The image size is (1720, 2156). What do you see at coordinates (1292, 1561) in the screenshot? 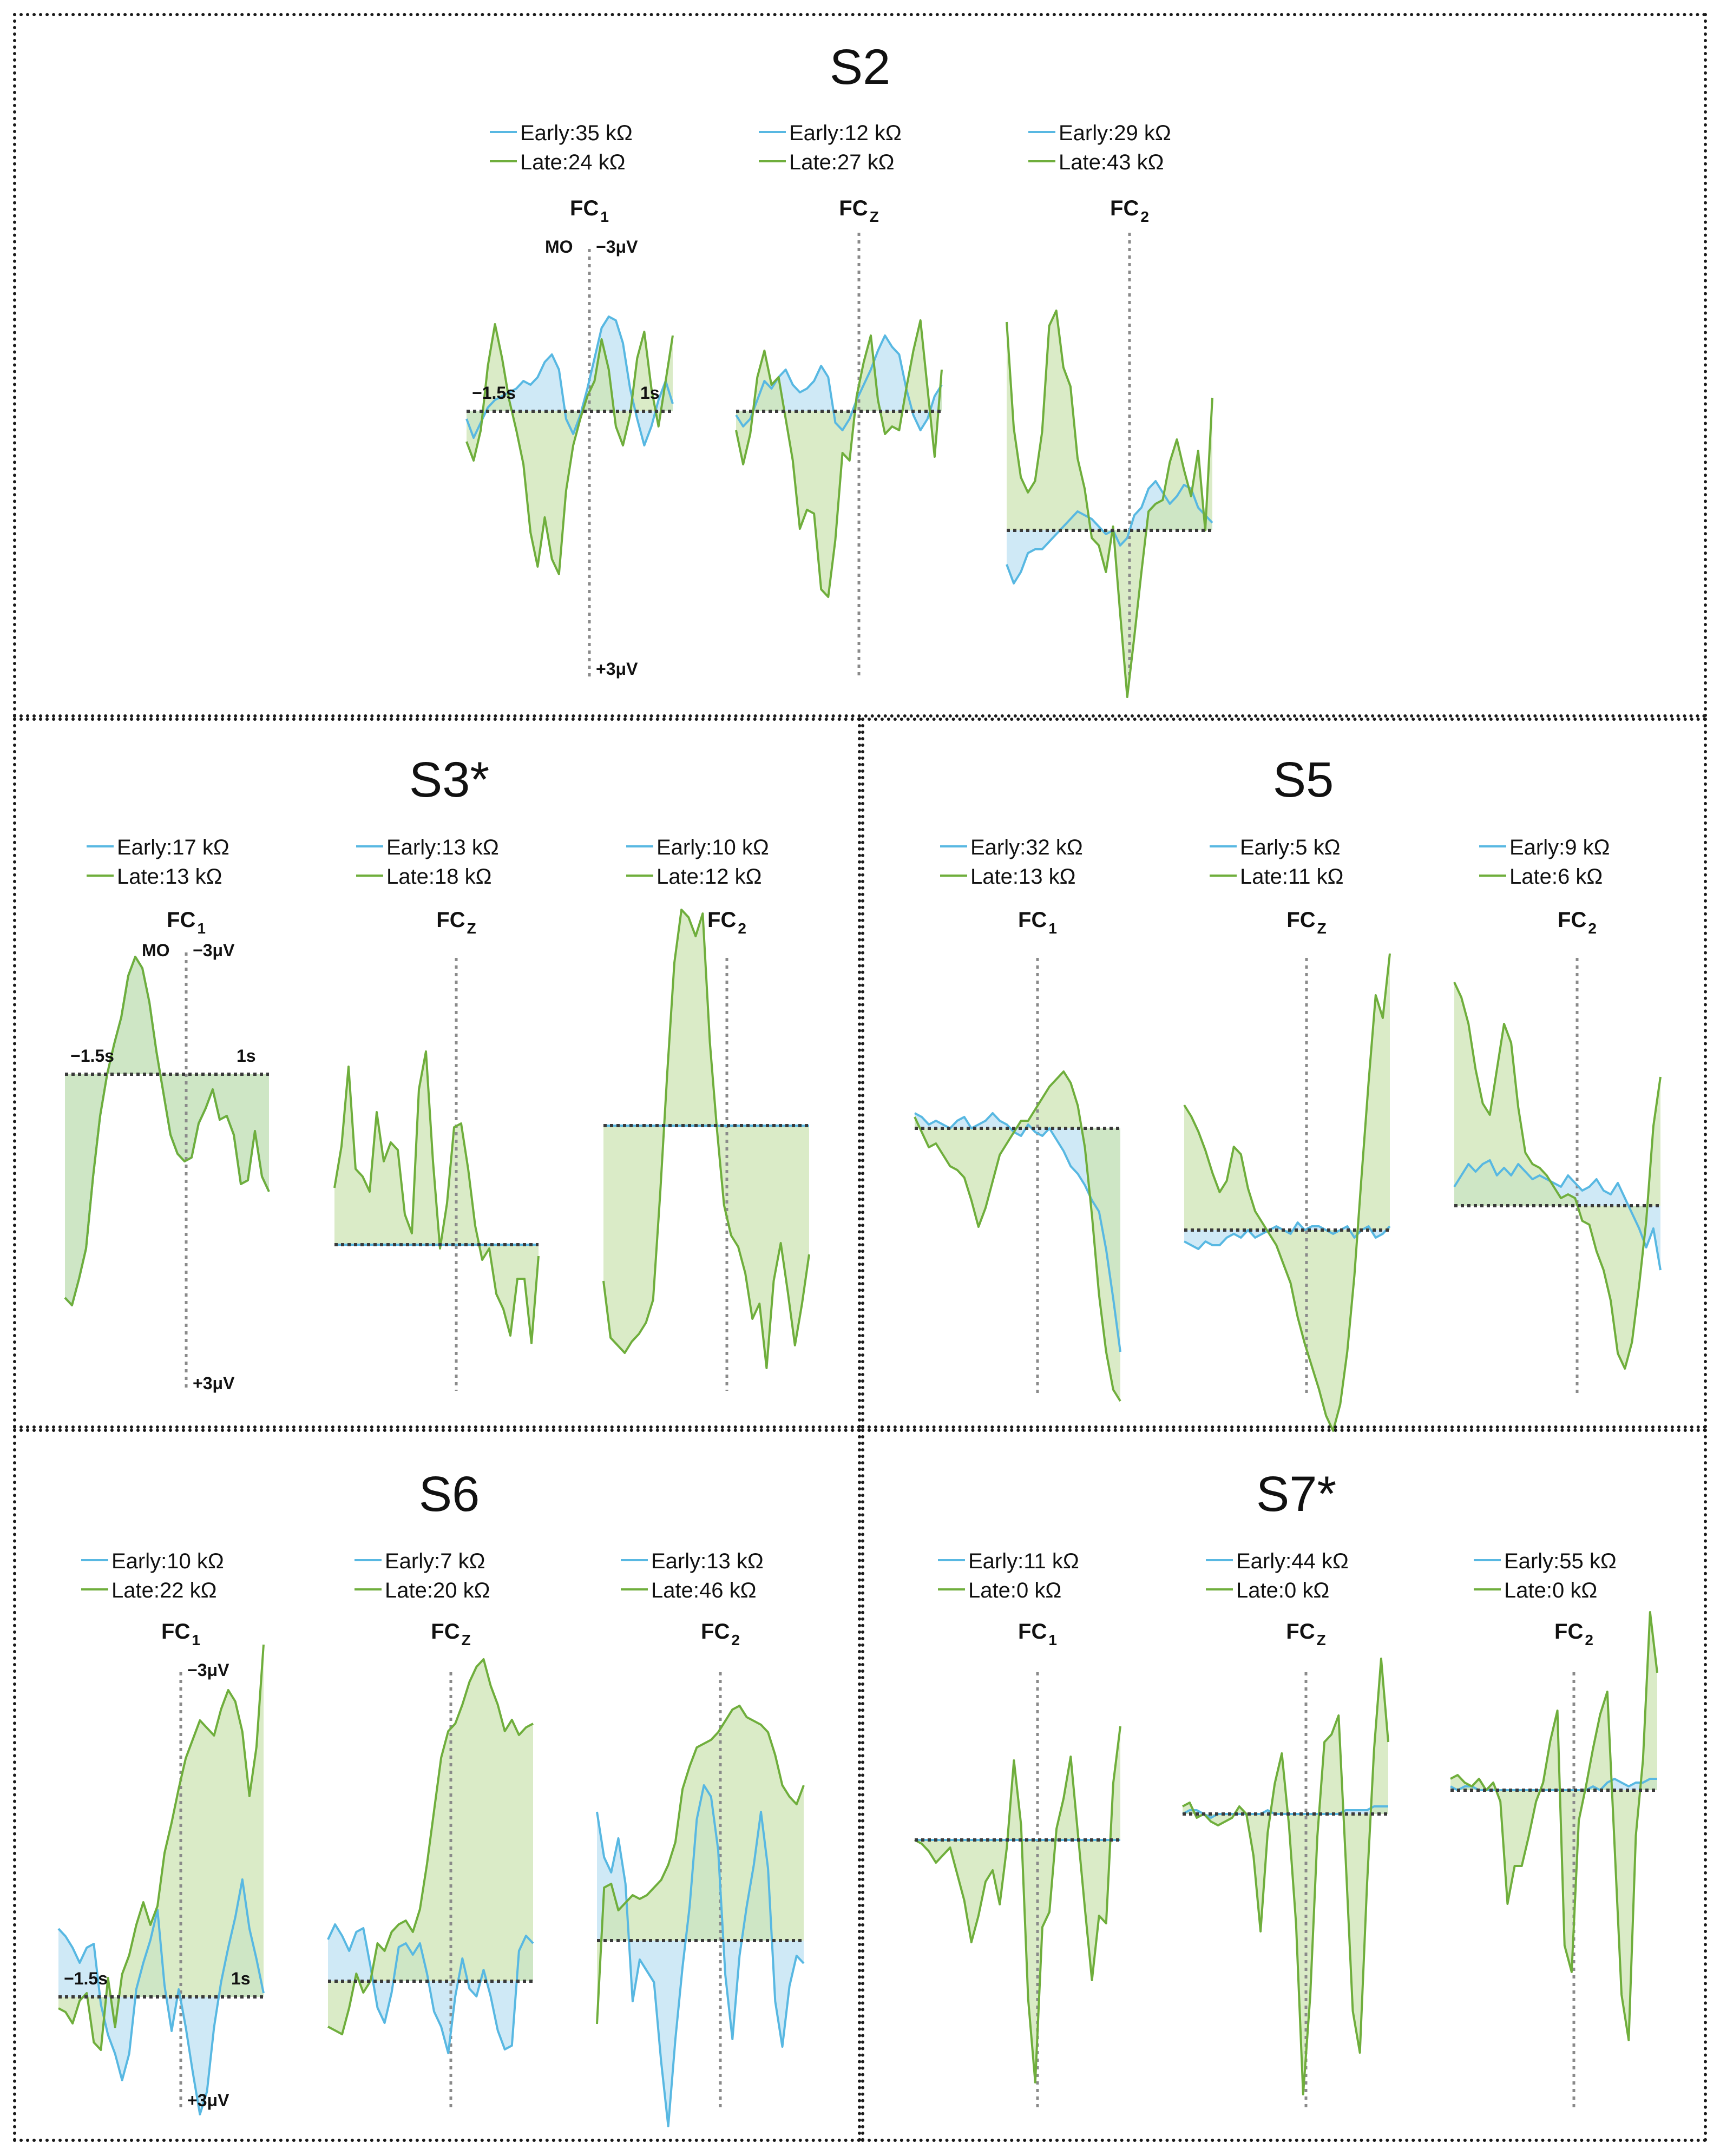
I see `legend-early-text: Early:44 kΩ` at bounding box center [1292, 1561].